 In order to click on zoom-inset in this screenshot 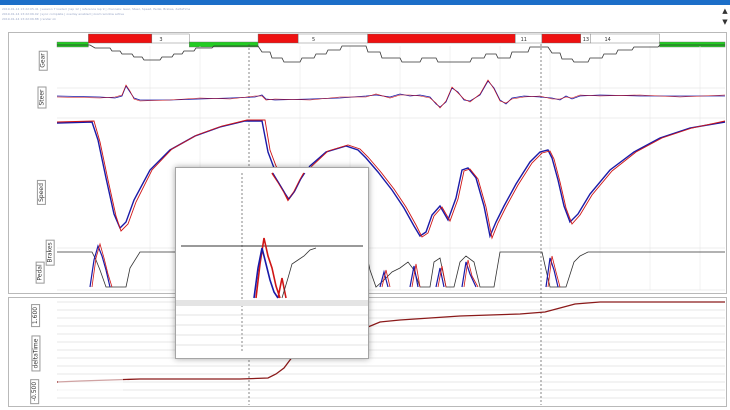, I will do `click(272, 263)`.